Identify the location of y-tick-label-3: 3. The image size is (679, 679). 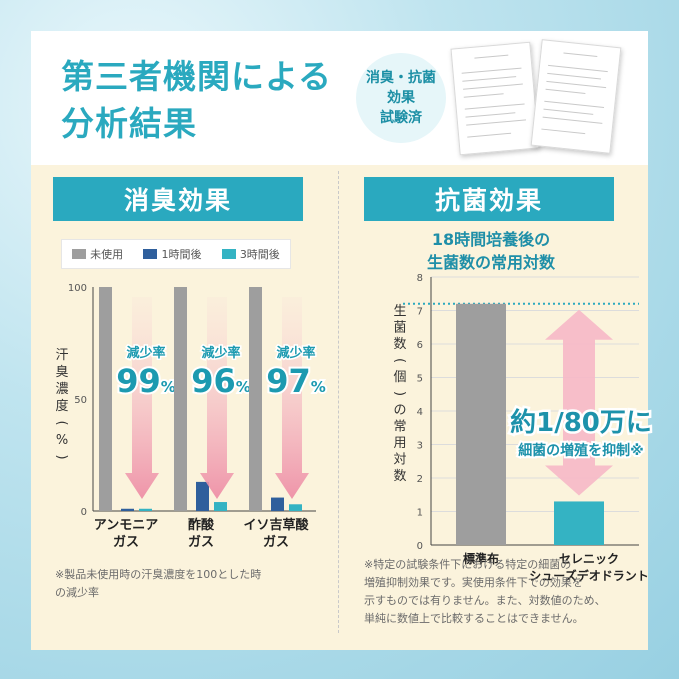
(420, 446).